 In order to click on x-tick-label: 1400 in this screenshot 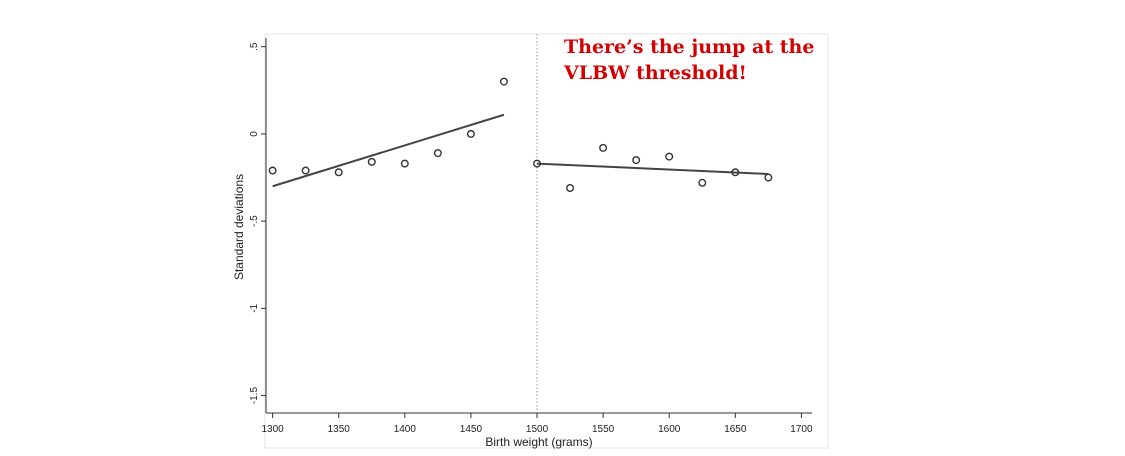, I will do `click(405, 429)`.